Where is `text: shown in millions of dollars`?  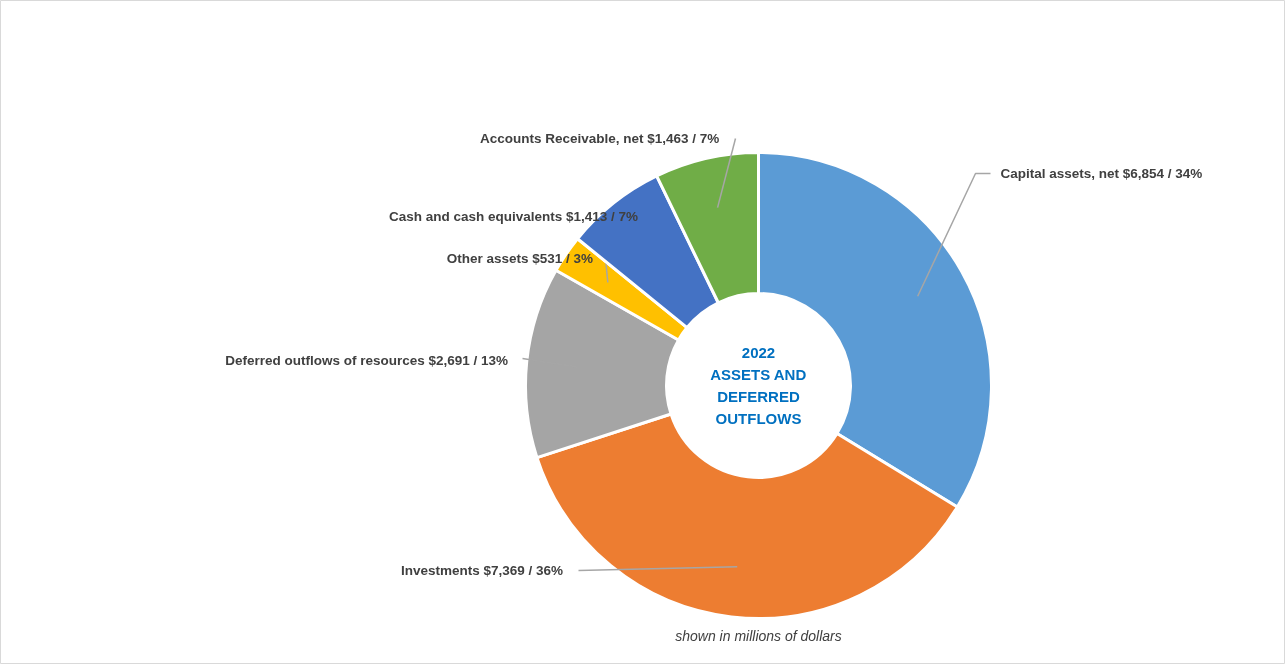 text: shown in millions of dollars is located at coordinates (758, 635).